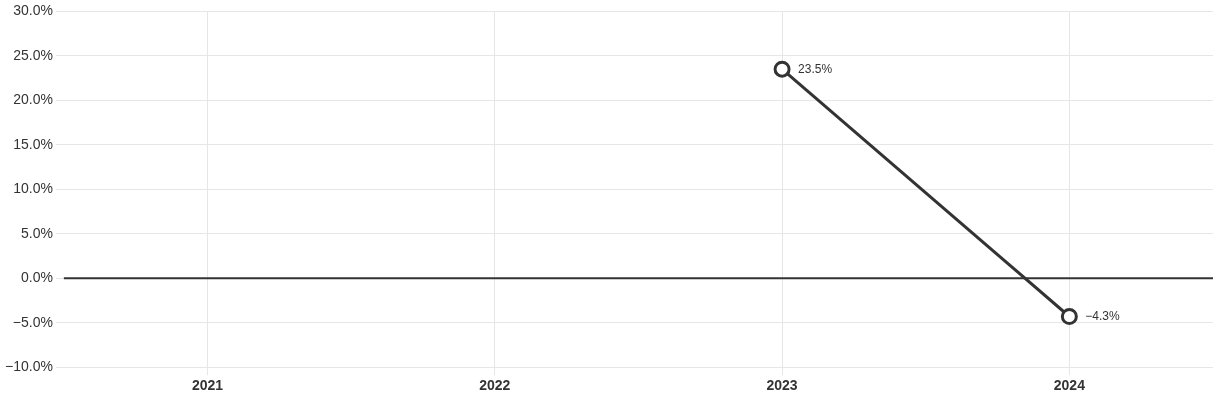 The width and height of the screenshot is (1223, 400). What do you see at coordinates (815, 68) in the screenshot?
I see `data-label: 23.5%` at bounding box center [815, 68].